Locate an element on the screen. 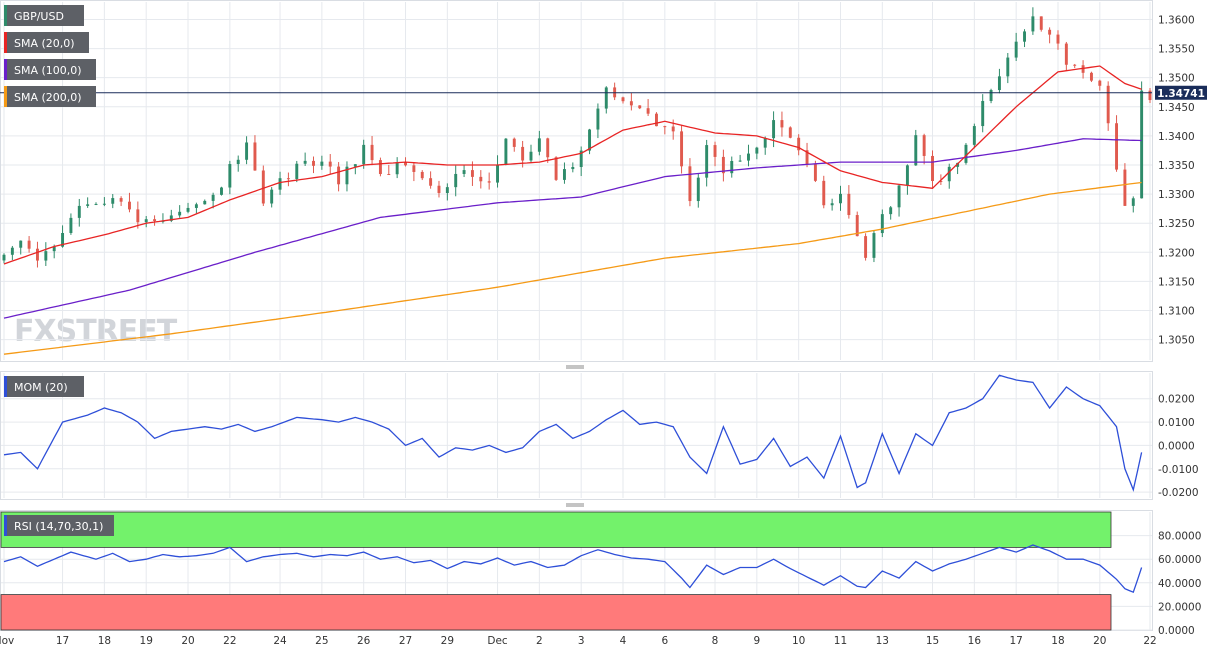 The height and width of the screenshot is (657, 1222). x-tick-label: 6 is located at coordinates (664, 641).